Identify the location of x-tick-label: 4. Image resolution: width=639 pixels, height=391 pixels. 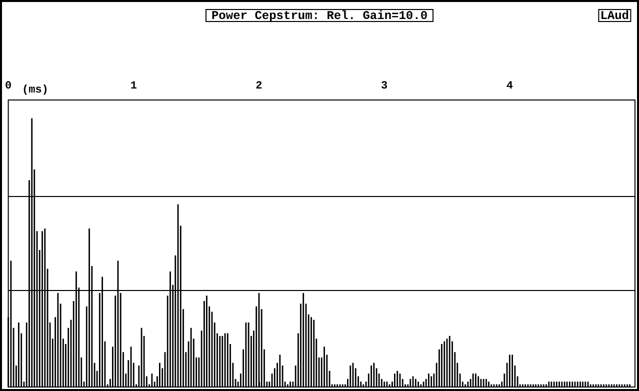
(510, 86).